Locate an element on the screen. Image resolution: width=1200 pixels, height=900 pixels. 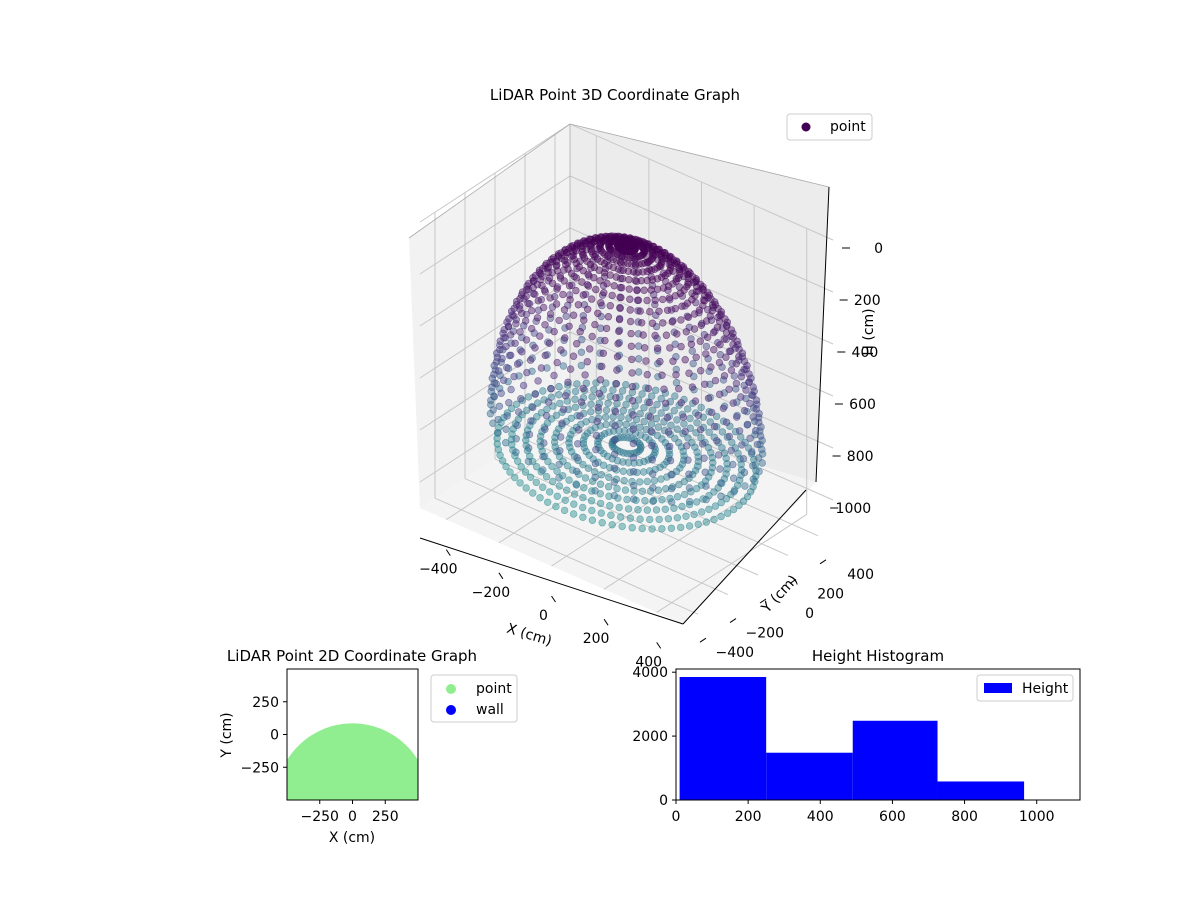
x-tick-label-hist: 400 is located at coordinates (820, 817).